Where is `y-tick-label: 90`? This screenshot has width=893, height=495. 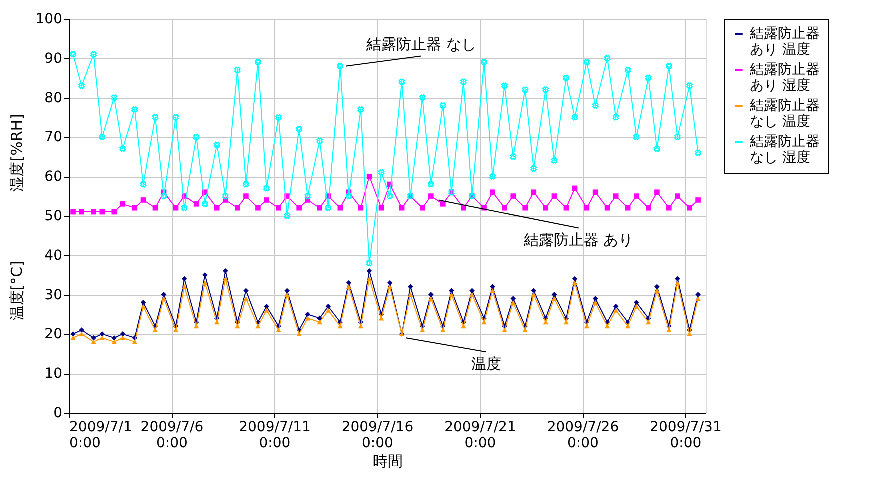 y-tick-label: 90 is located at coordinates (53, 58).